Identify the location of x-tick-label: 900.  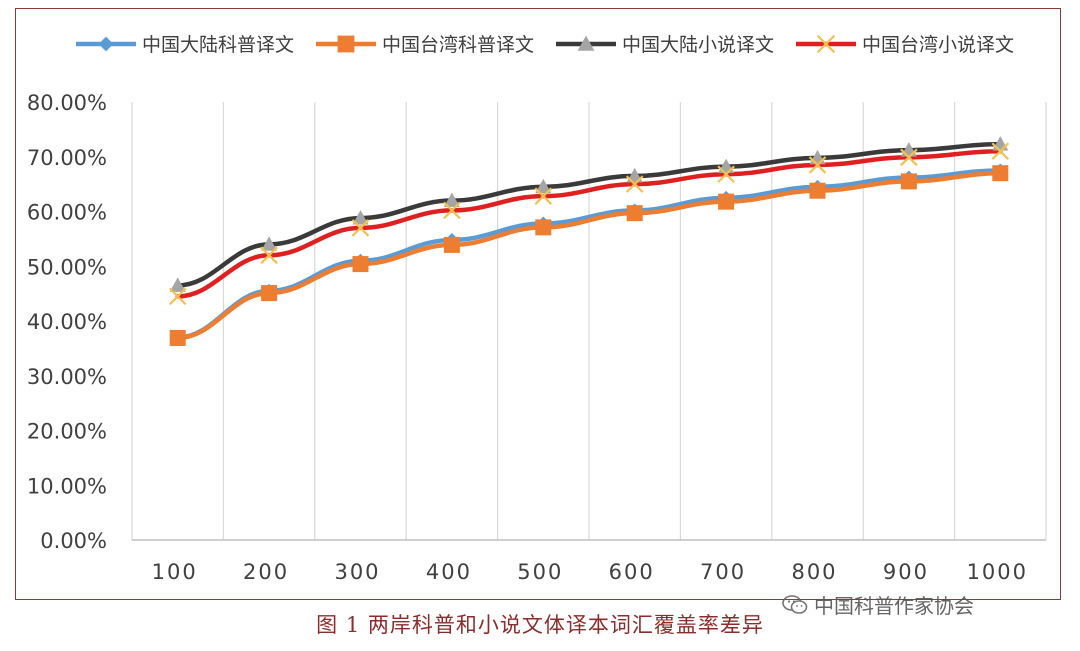
(906, 572).